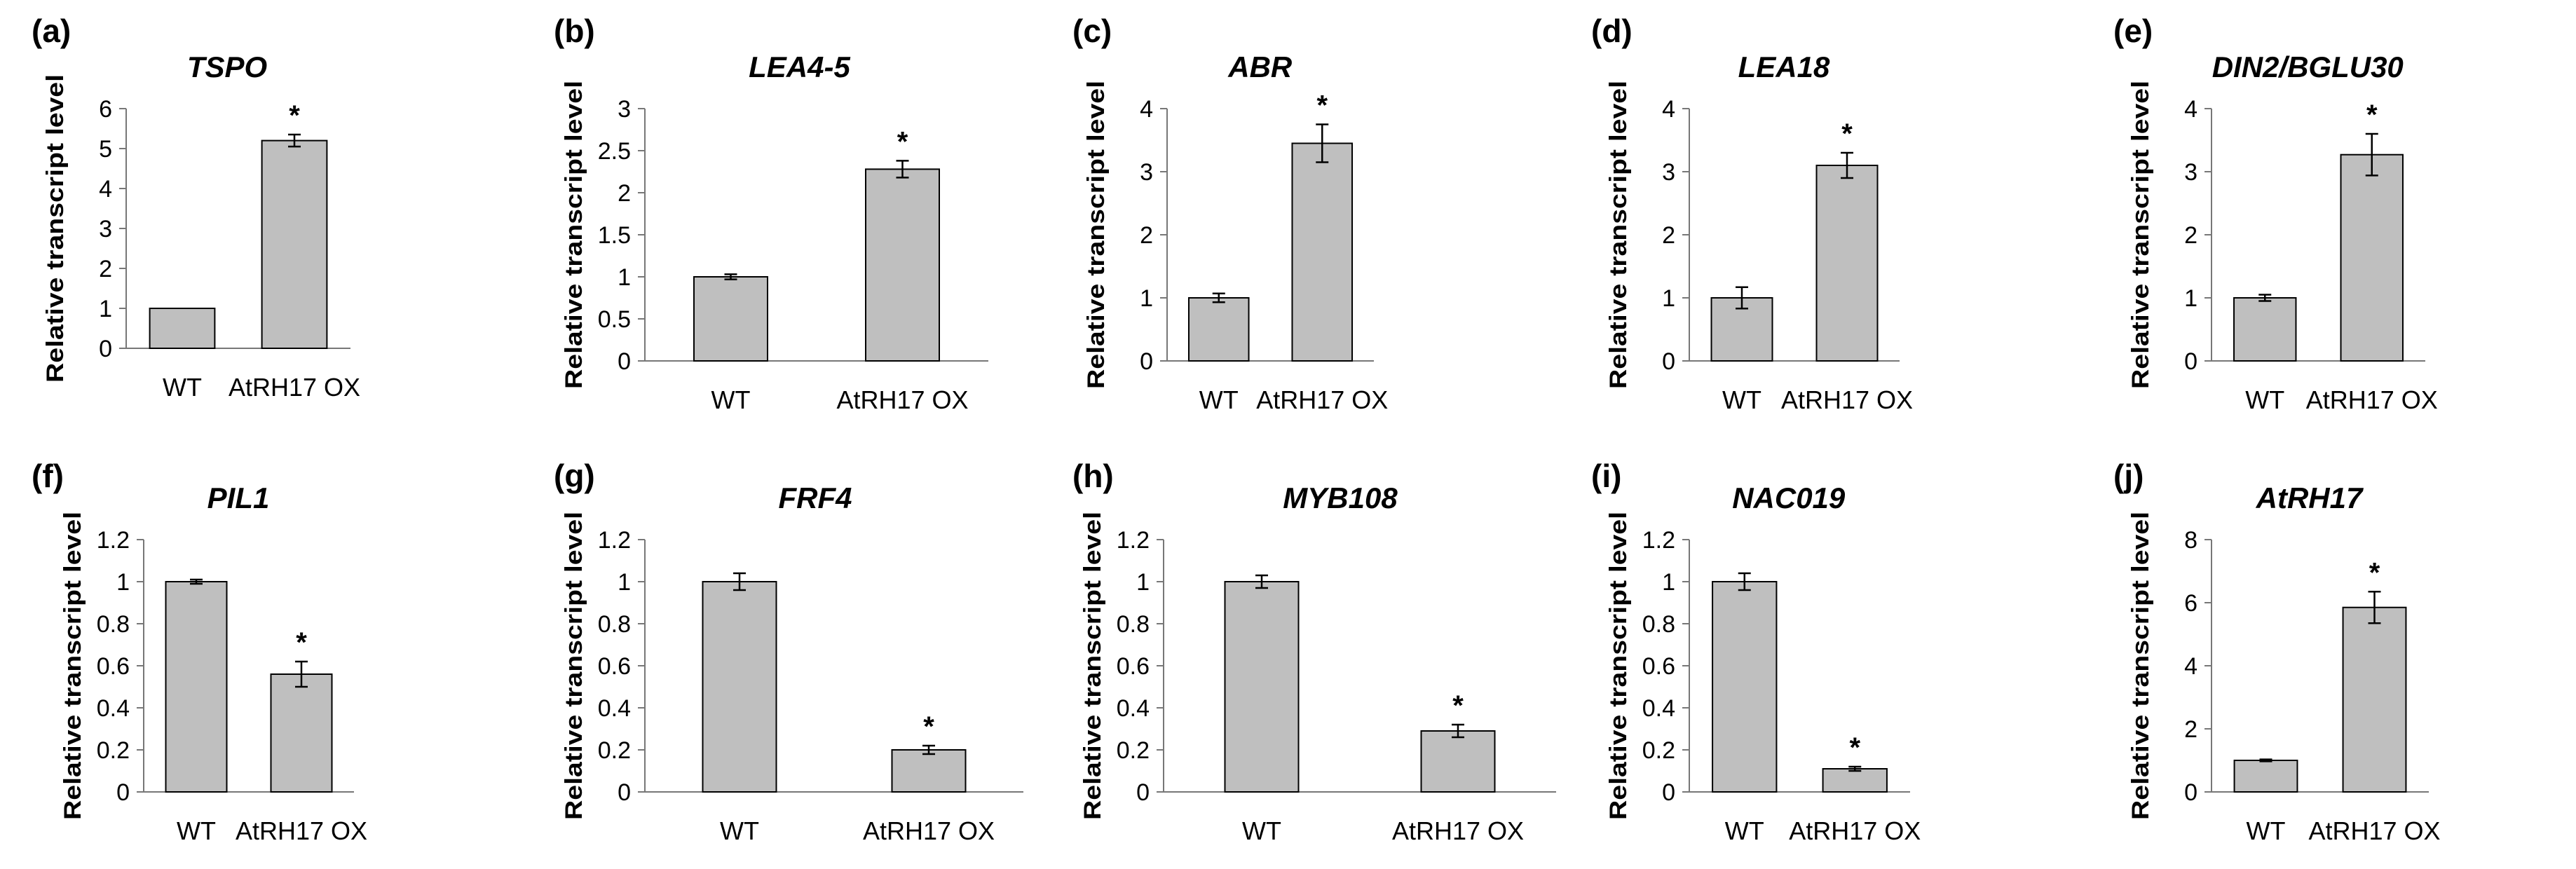  What do you see at coordinates (48, 476) in the screenshot?
I see `panel-label: (f)` at bounding box center [48, 476].